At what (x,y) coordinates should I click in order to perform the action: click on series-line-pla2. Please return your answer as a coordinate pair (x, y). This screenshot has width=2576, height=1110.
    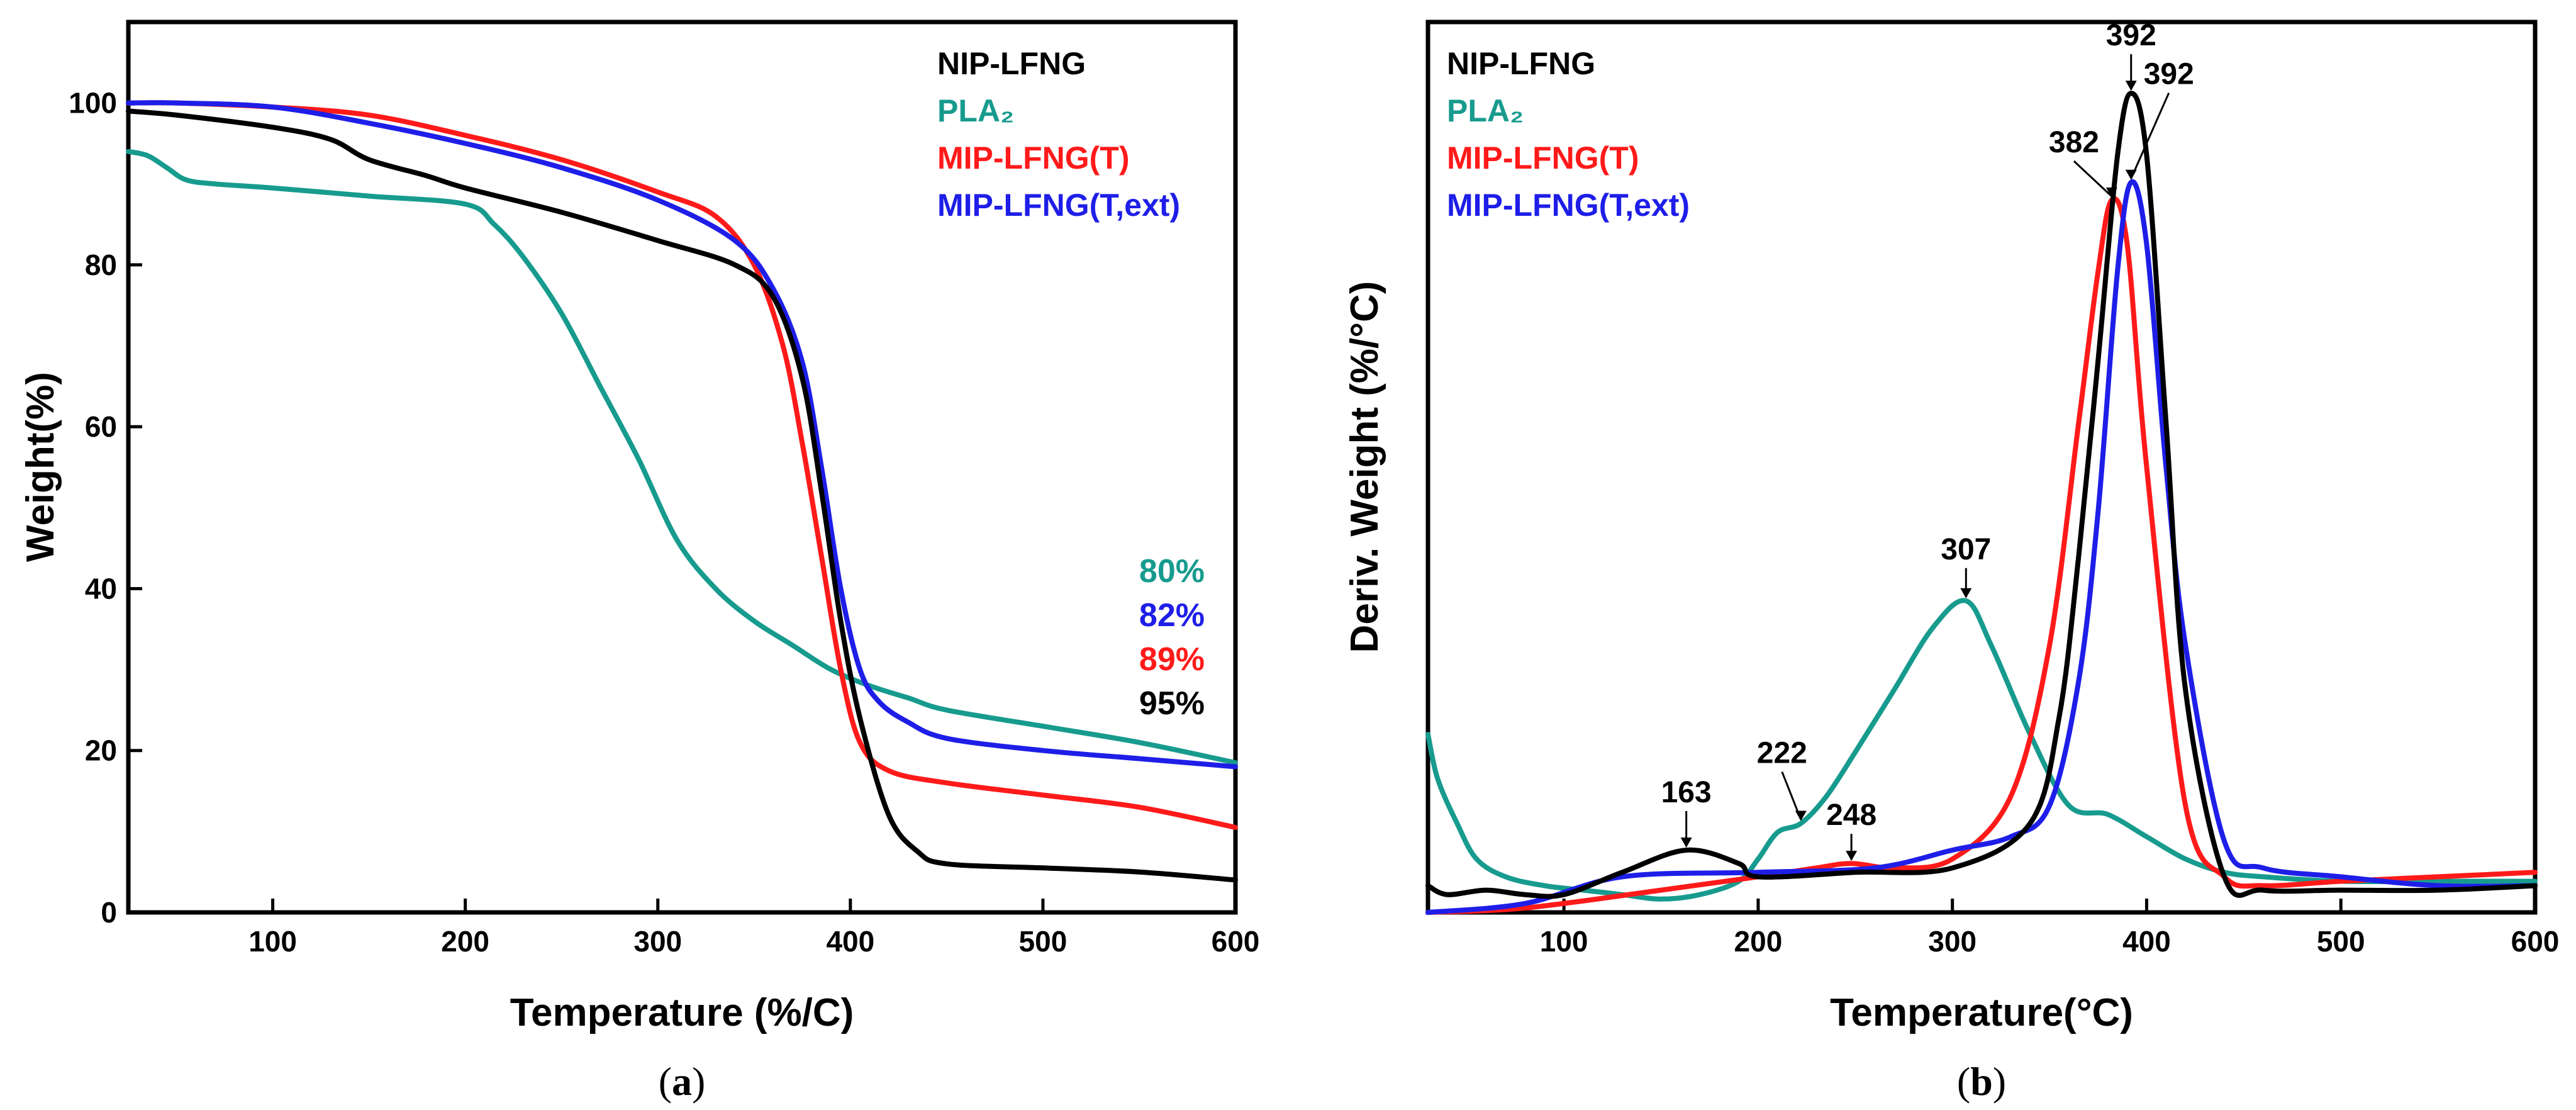
    Looking at the image, I should click on (1981, 750).